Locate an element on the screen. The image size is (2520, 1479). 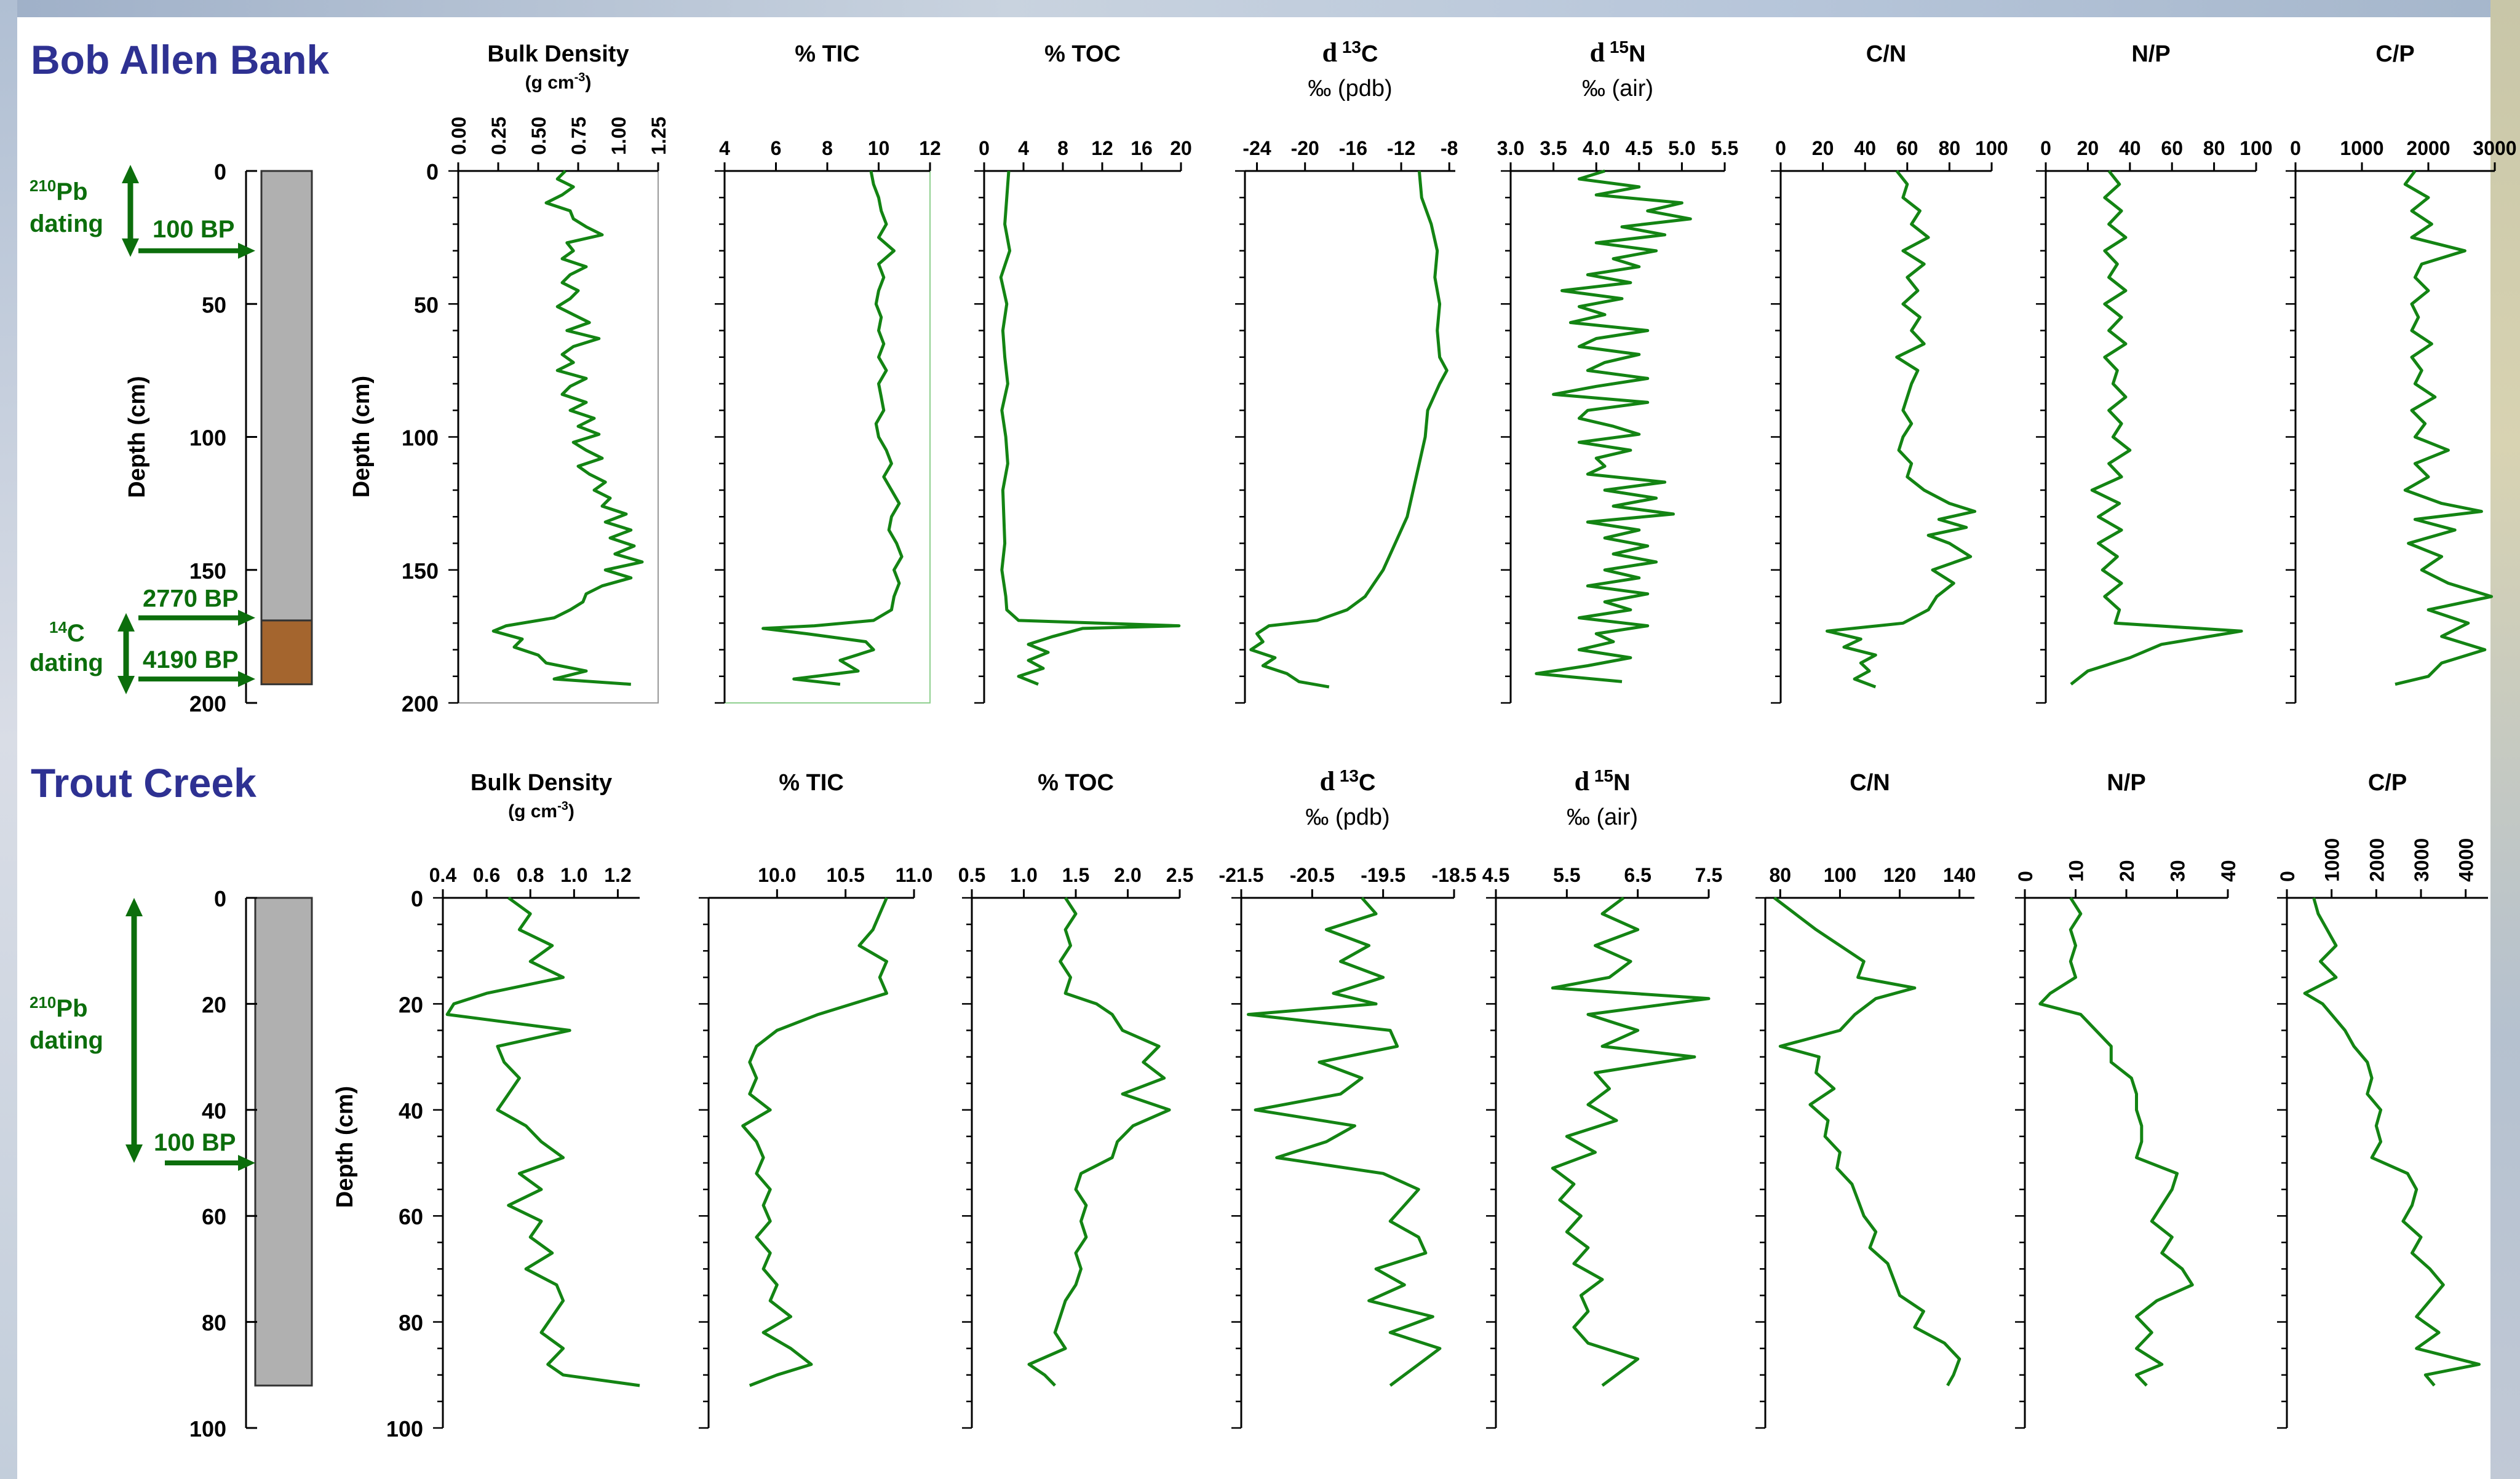
x-tick-label: 1.0 is located at coordinates (1024, 875).